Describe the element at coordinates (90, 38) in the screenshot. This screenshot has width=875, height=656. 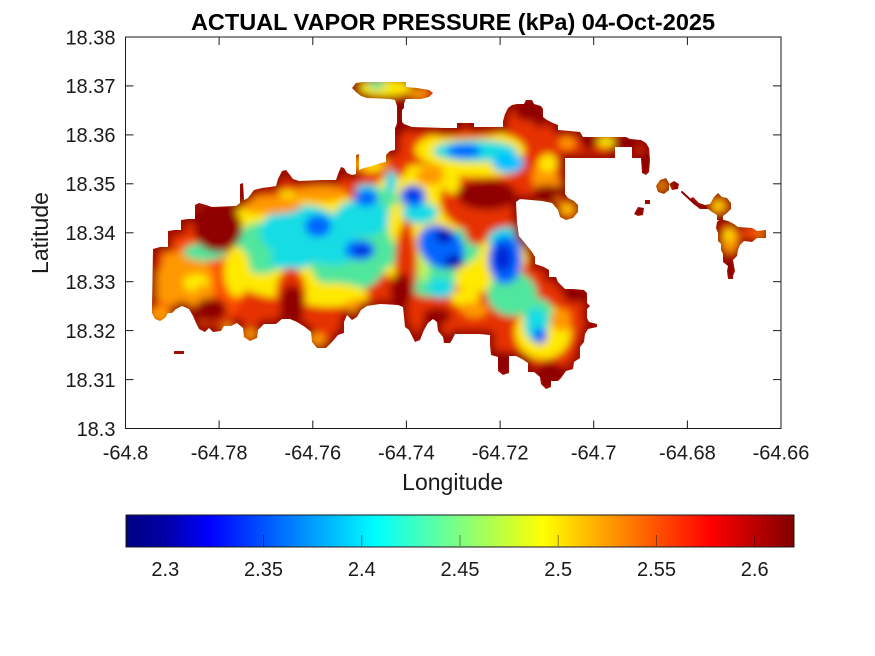
I see `svg-text: 18.38` at that location.